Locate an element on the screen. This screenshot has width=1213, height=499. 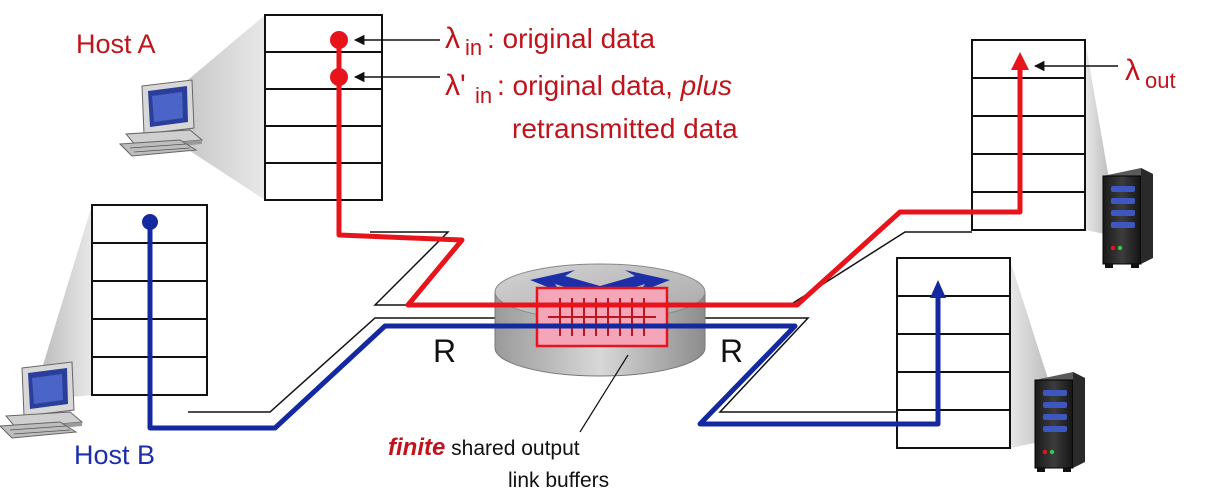
server-top-tower-icon is located at coordinates (1127, 218).